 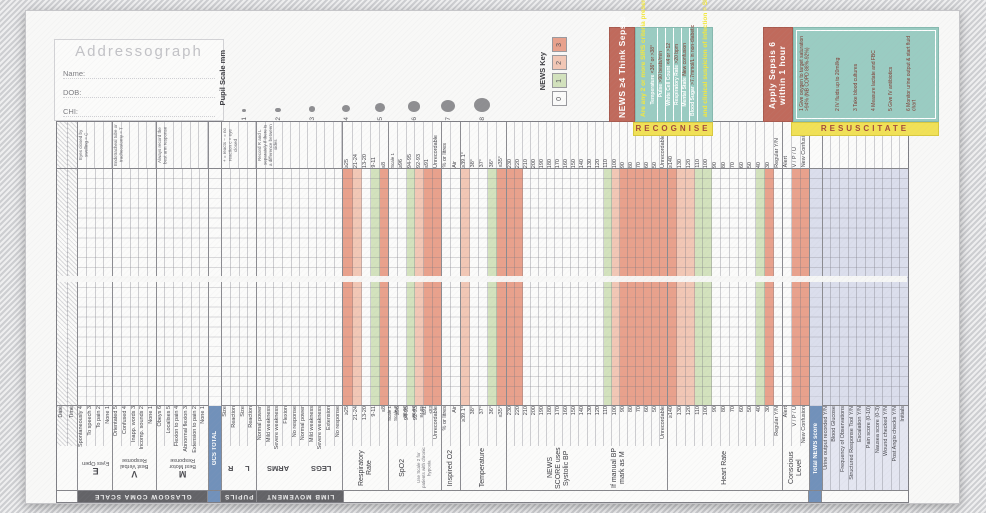 I want to click on value-label: 37°, so click(x=482, y=410).